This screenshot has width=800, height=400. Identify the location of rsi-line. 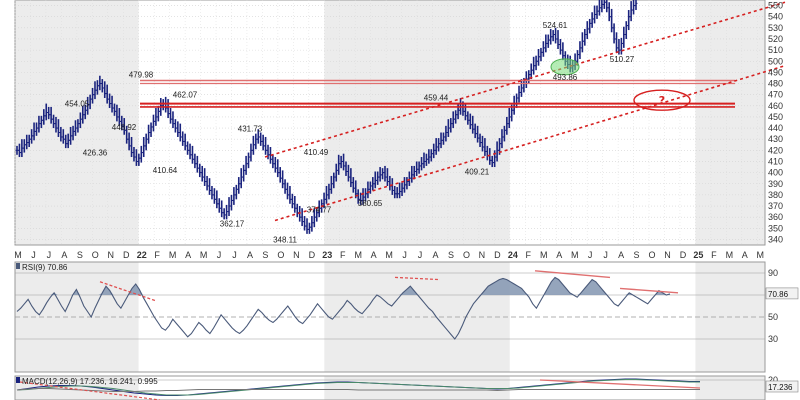
(343, 308).